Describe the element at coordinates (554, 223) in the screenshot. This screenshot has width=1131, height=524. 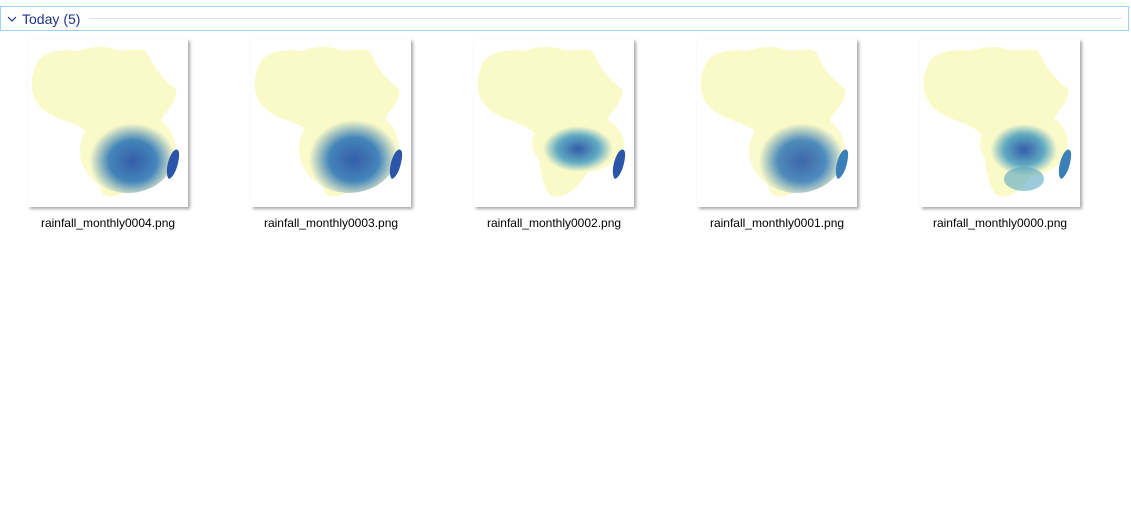
I see `file-name: rainfall_monthly0002.png` at that location.